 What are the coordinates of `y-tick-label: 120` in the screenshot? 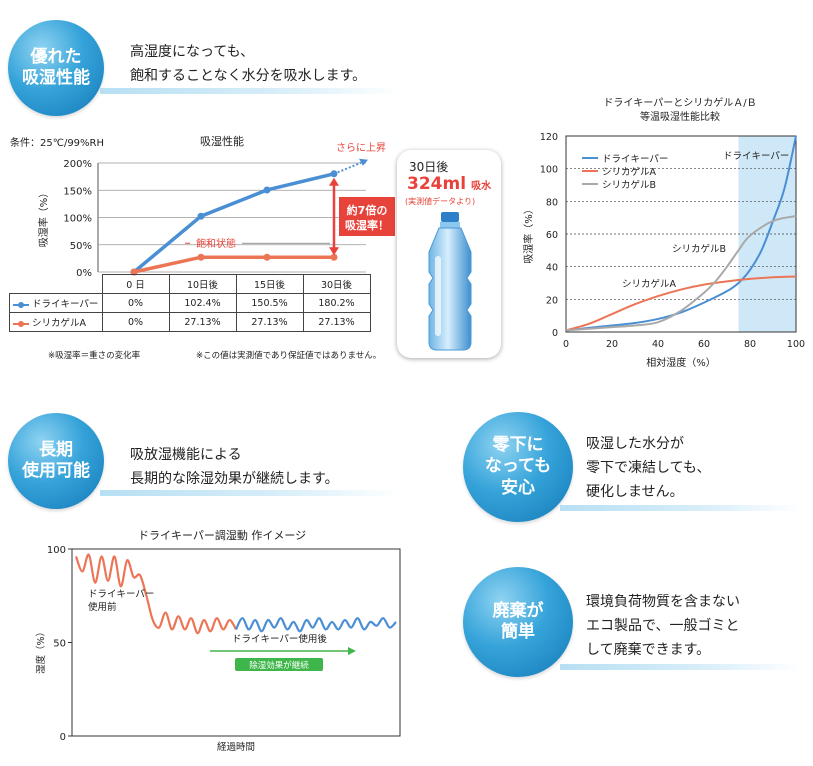 It's located at (549, 137).